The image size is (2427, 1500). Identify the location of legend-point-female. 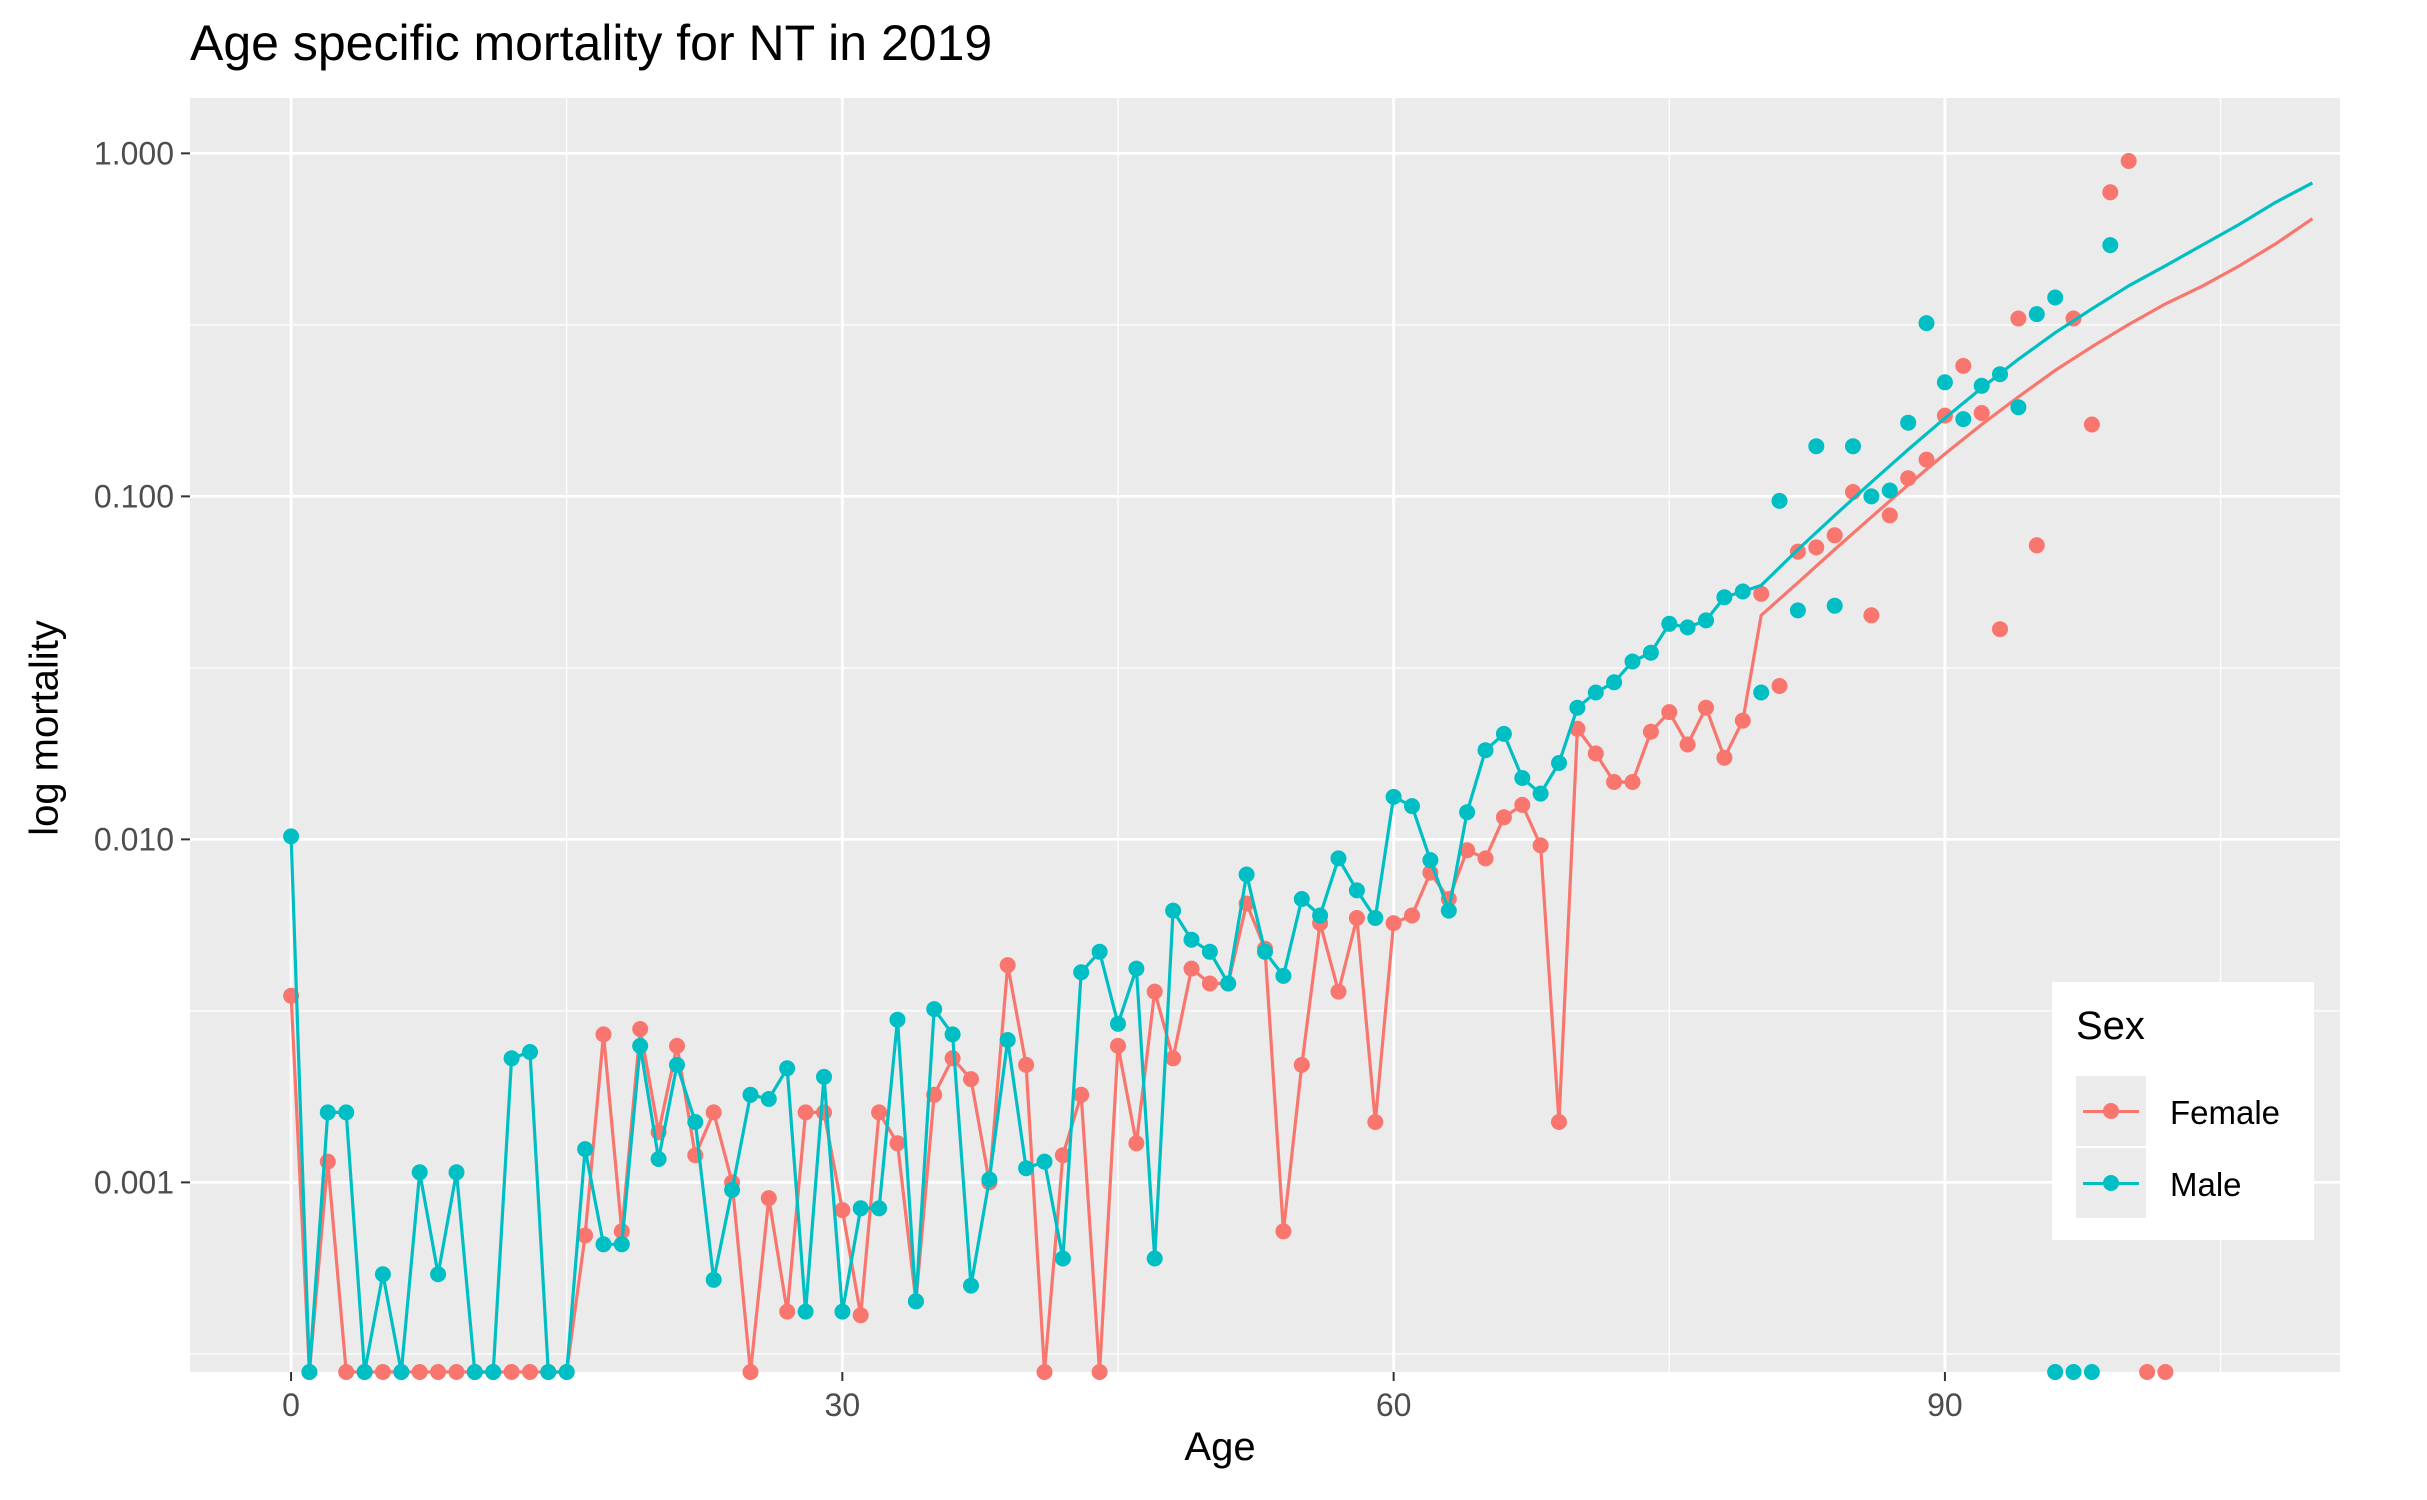
(2111, 1111).